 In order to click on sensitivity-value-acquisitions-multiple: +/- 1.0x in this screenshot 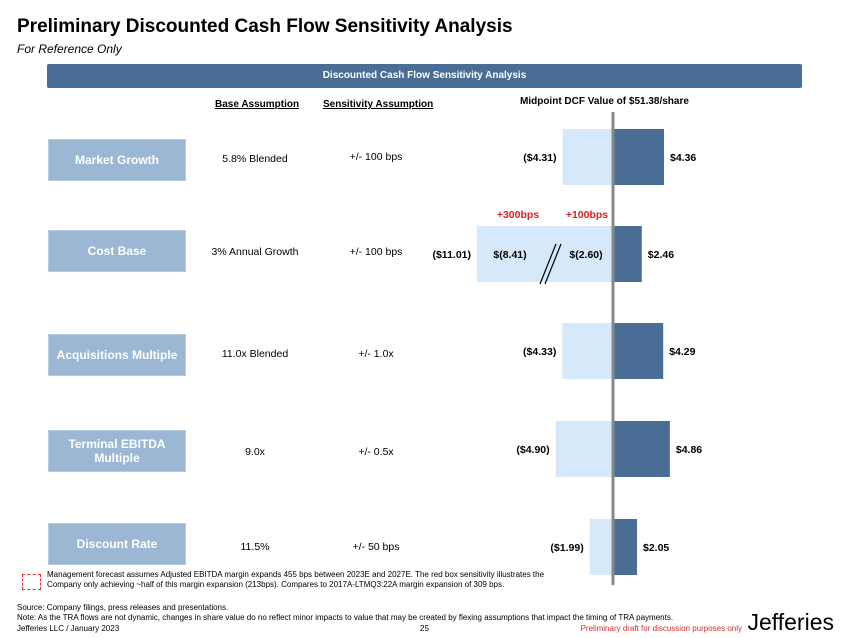, I will do `click(376, 354)`.